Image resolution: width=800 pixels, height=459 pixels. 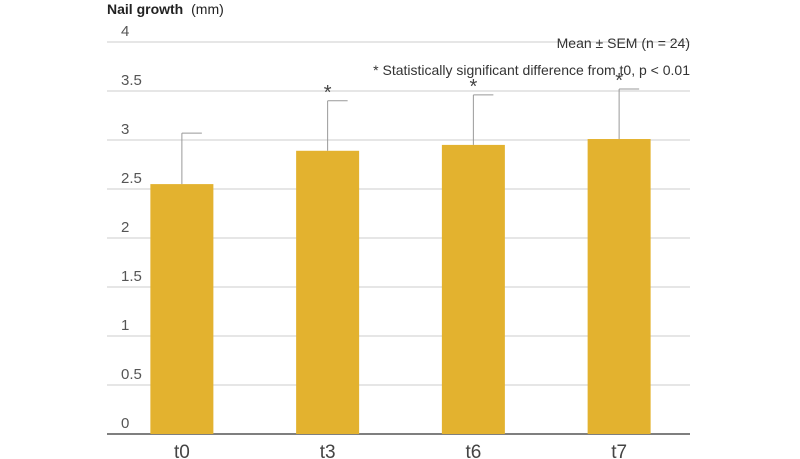 I want to click on bar-t3, so click(x=328, y=292).